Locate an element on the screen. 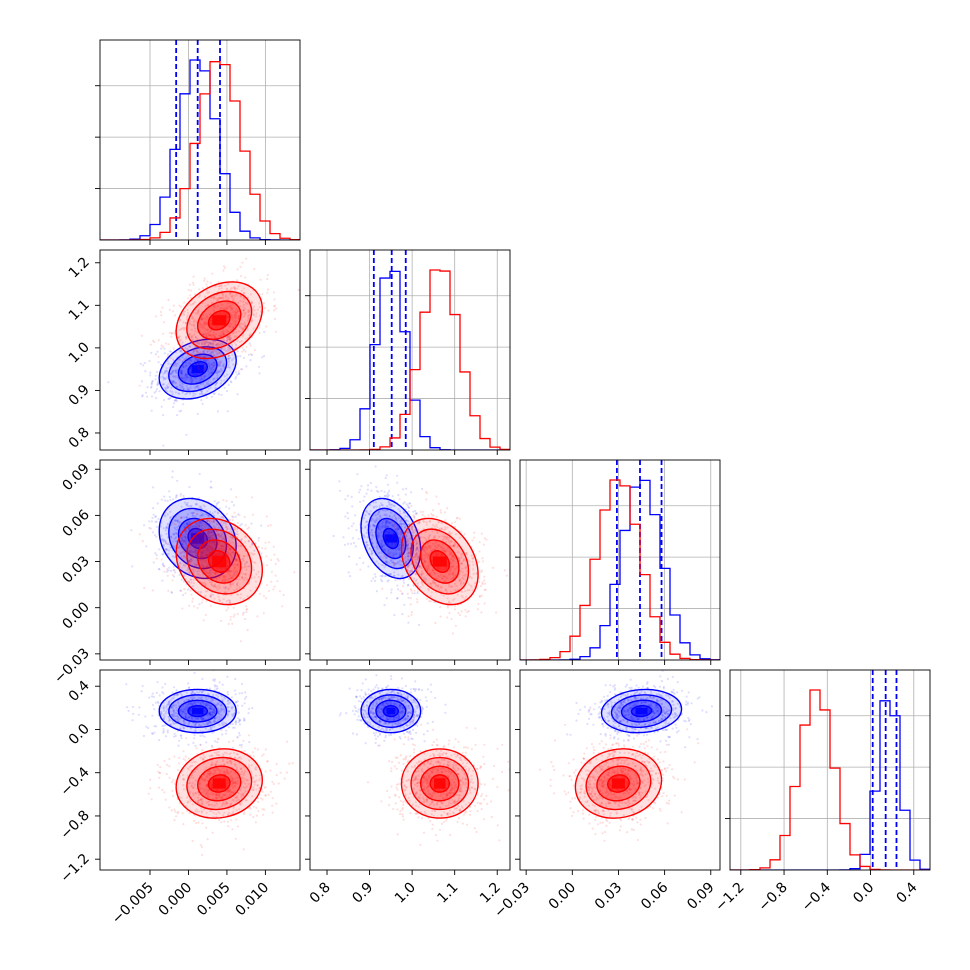 The width and height of the screenshot is (970, 970). y-tick-label: 1.1 is located at coordinates (79, 310).